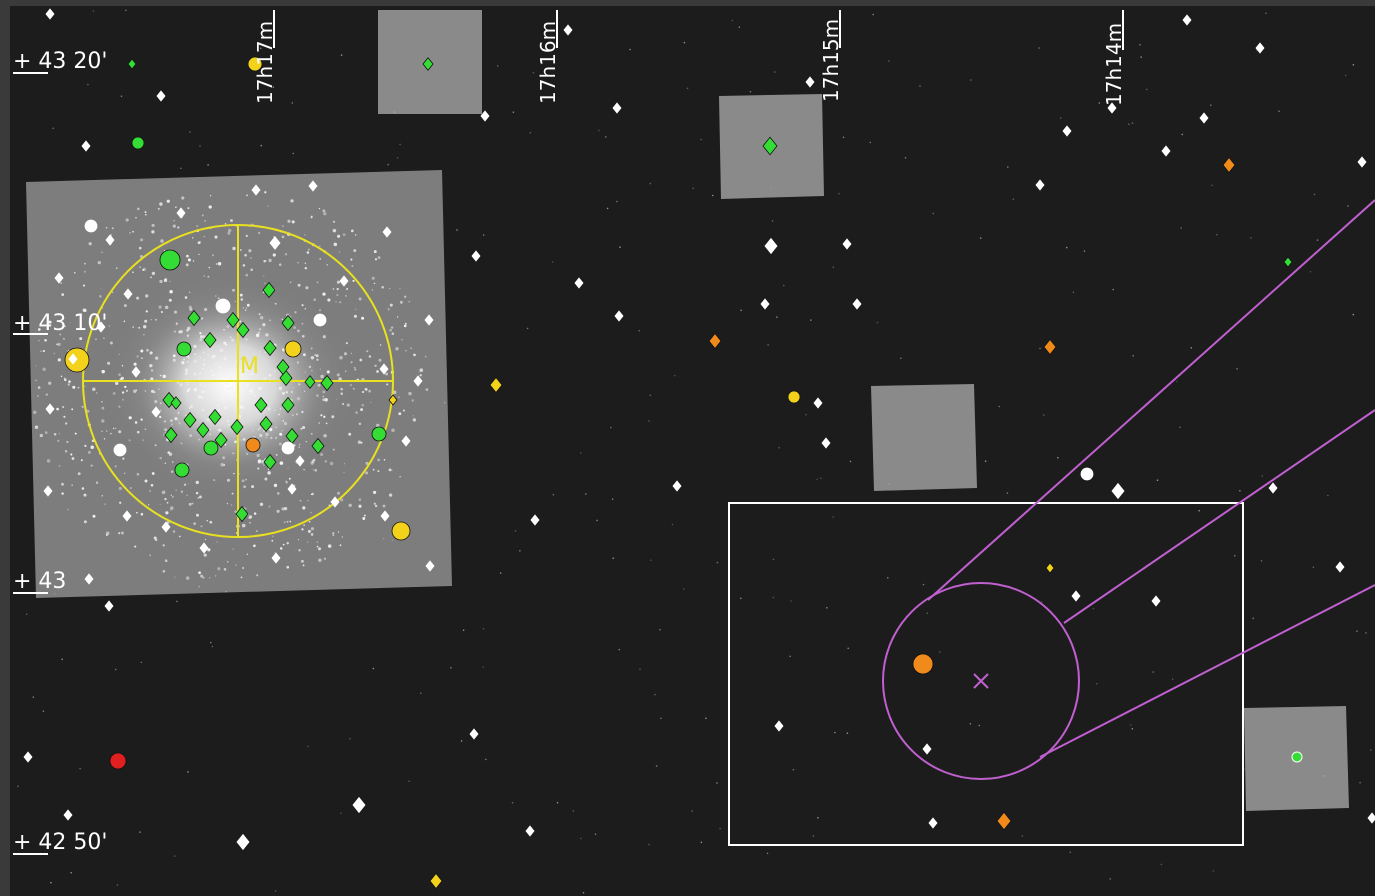  I want to click on fov-box, so click(986, 674).